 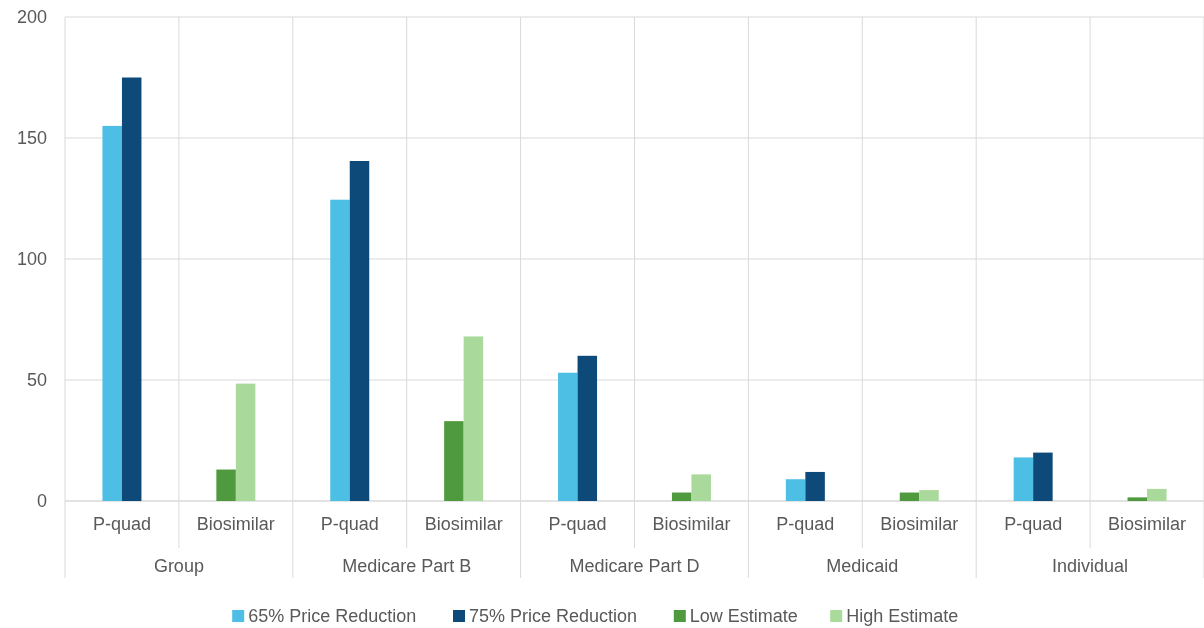 I want to click on text: Group, so click(x=178, y=566).